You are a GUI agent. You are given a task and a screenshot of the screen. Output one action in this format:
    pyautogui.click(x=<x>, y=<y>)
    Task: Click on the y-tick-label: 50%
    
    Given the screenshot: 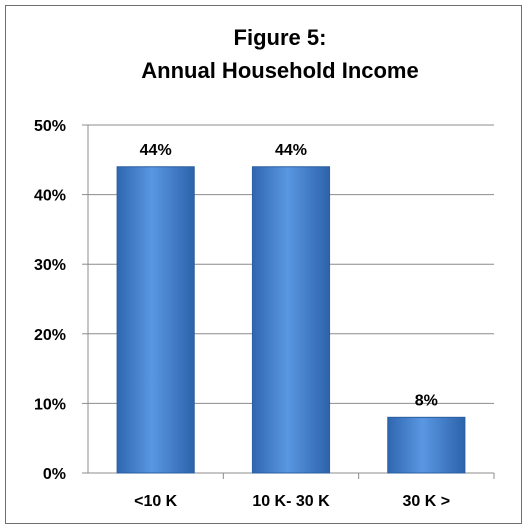 What is the action you would take?
    pyautogui.click(x=50, y=126)
    